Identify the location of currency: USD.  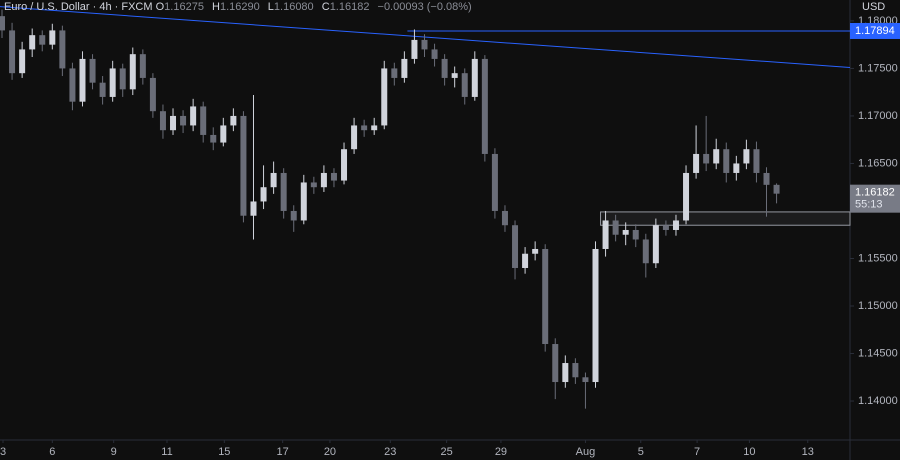
(874, 7).